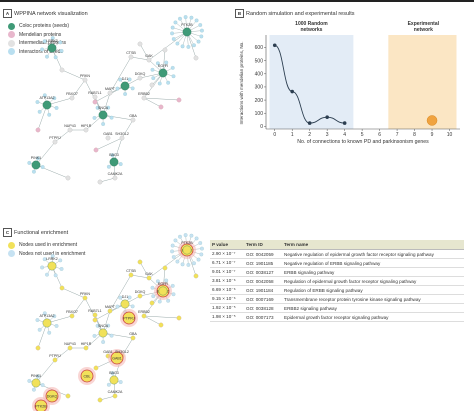  Describe the element at coordinates (144, 312) in the screenshot. I see `node-label: ERBB2` at that location.